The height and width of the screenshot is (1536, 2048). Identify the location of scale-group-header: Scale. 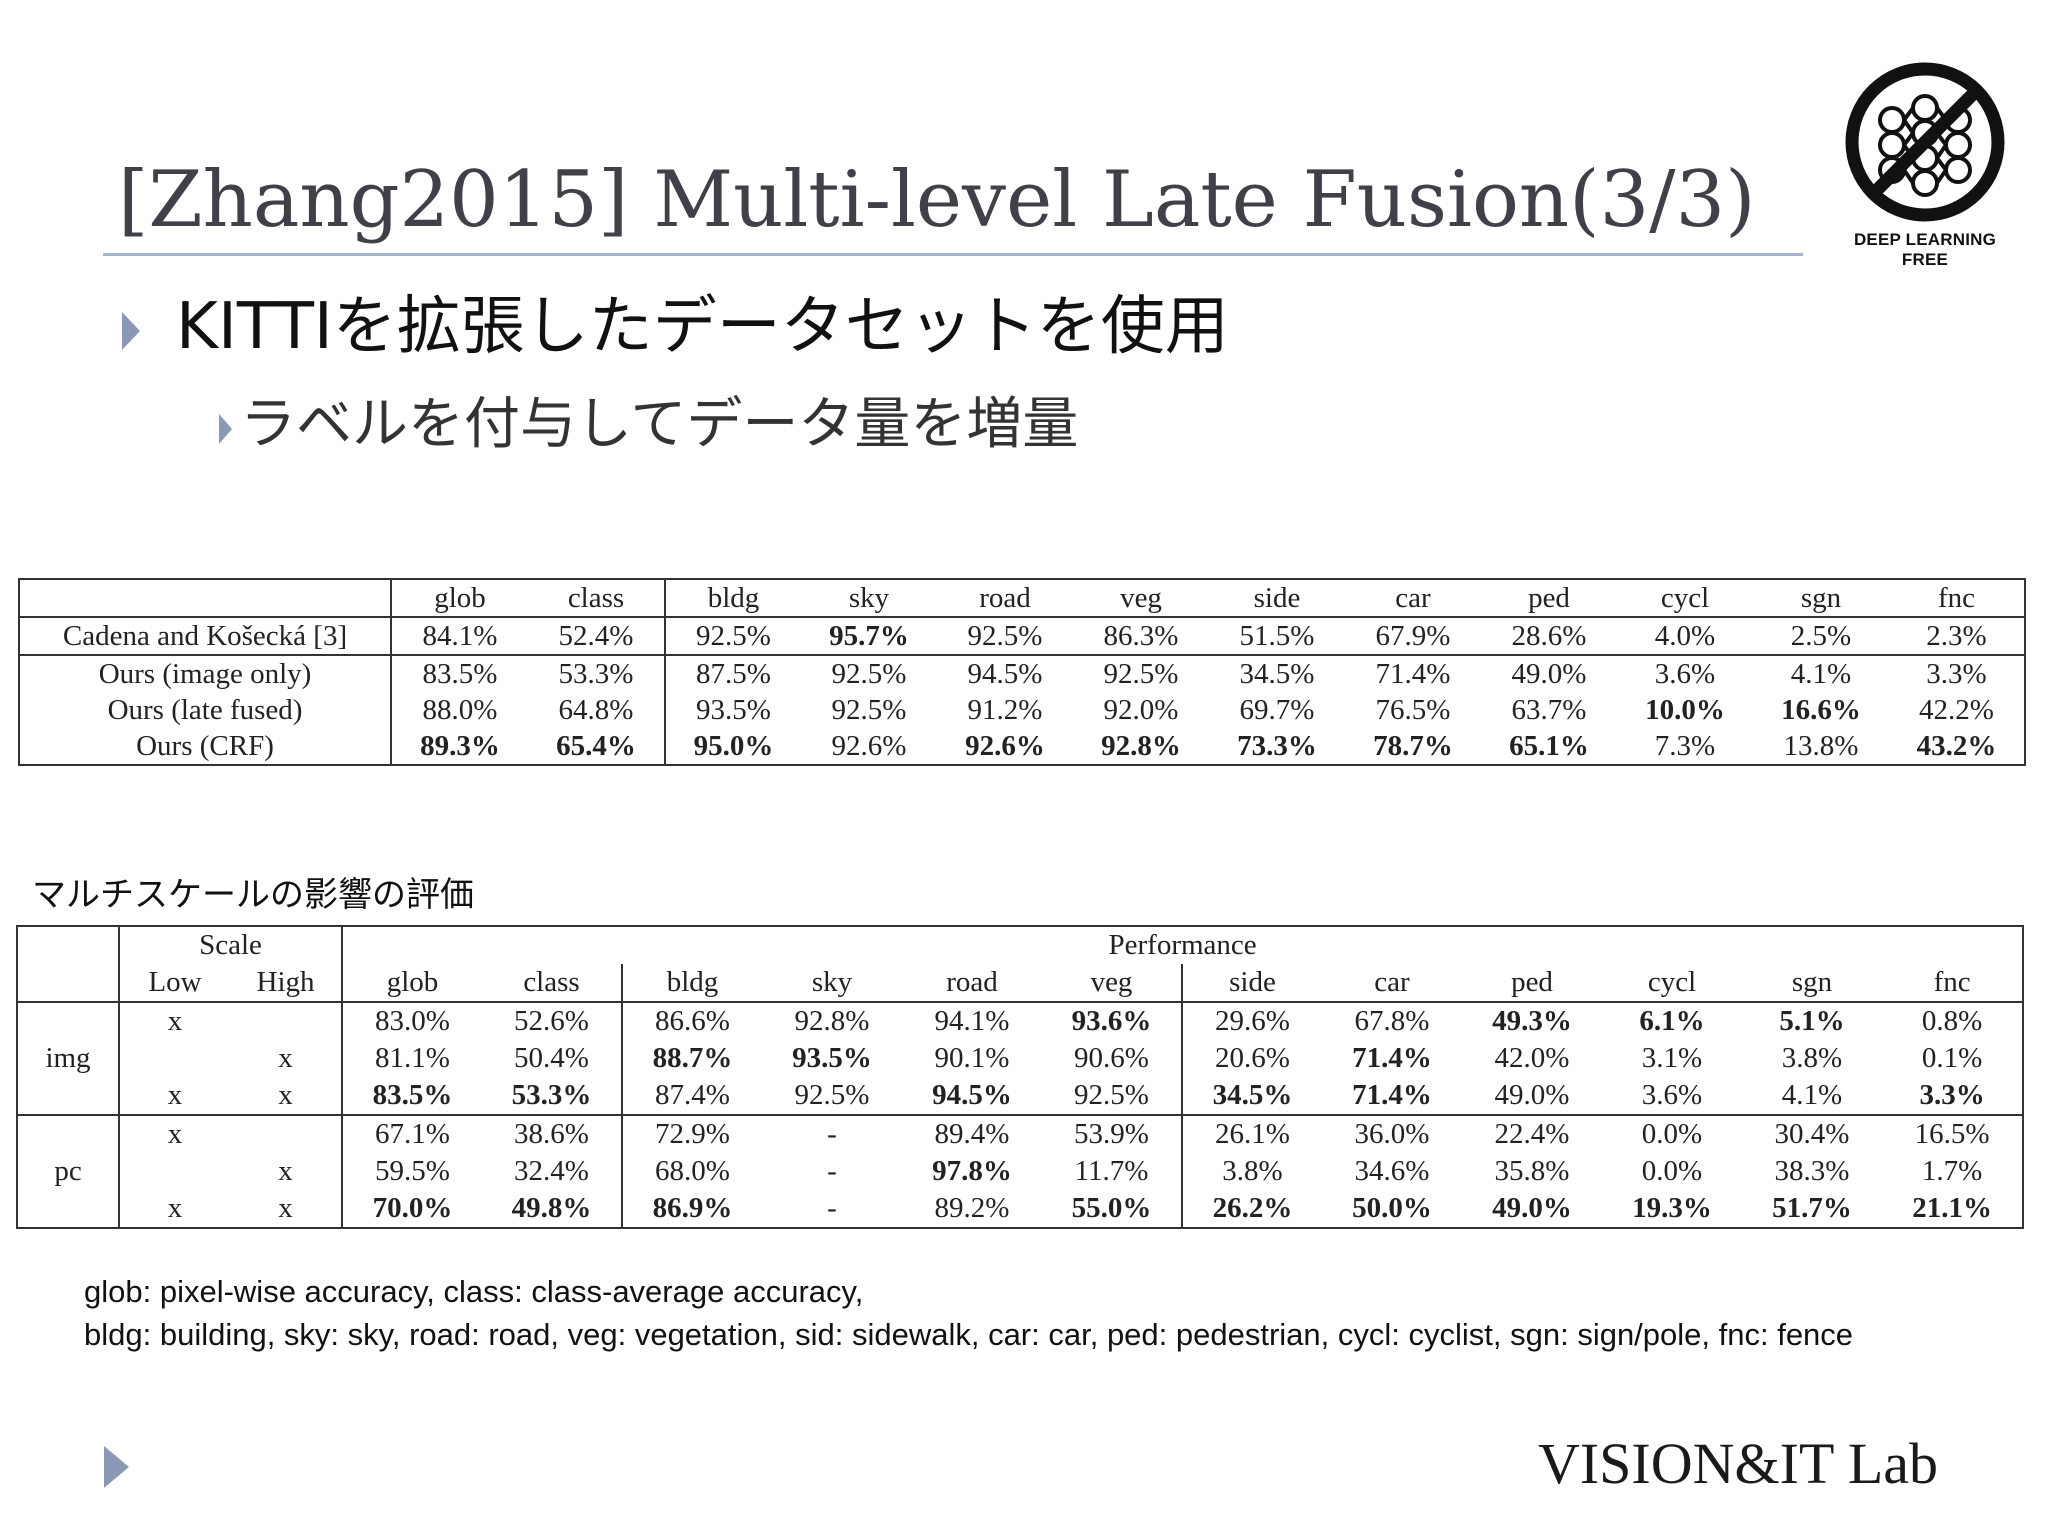
(230, 945).